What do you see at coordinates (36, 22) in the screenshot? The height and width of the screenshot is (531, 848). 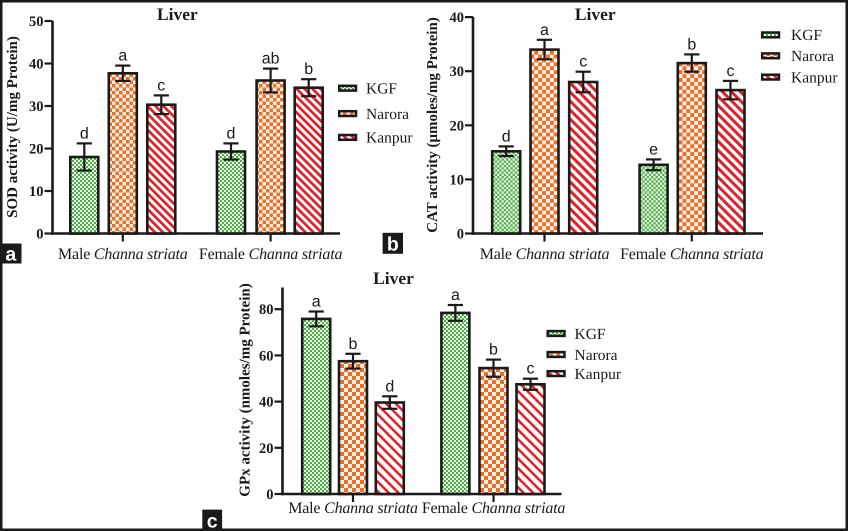 I see `svg-text: 50` at bounding box center [36, 22].